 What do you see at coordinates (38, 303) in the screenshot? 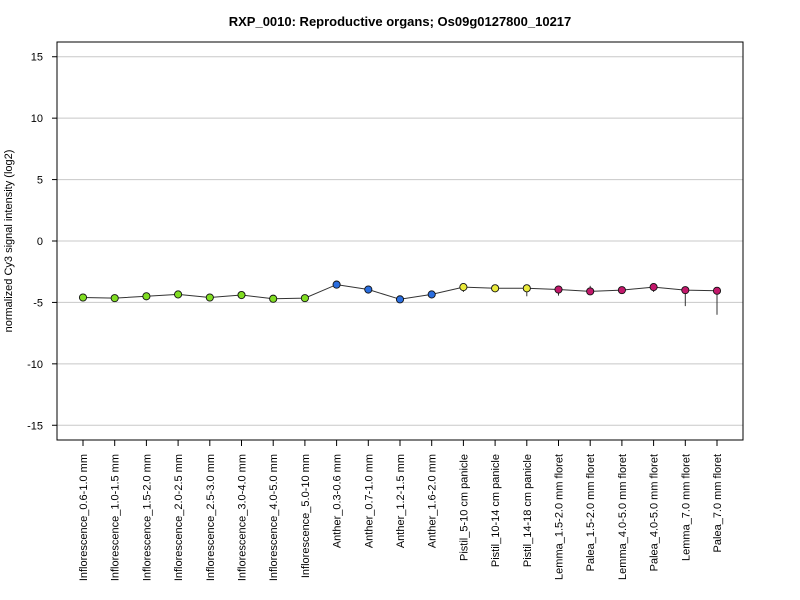
I see `y-tick-label: -5` at bounding box center [38, 303].